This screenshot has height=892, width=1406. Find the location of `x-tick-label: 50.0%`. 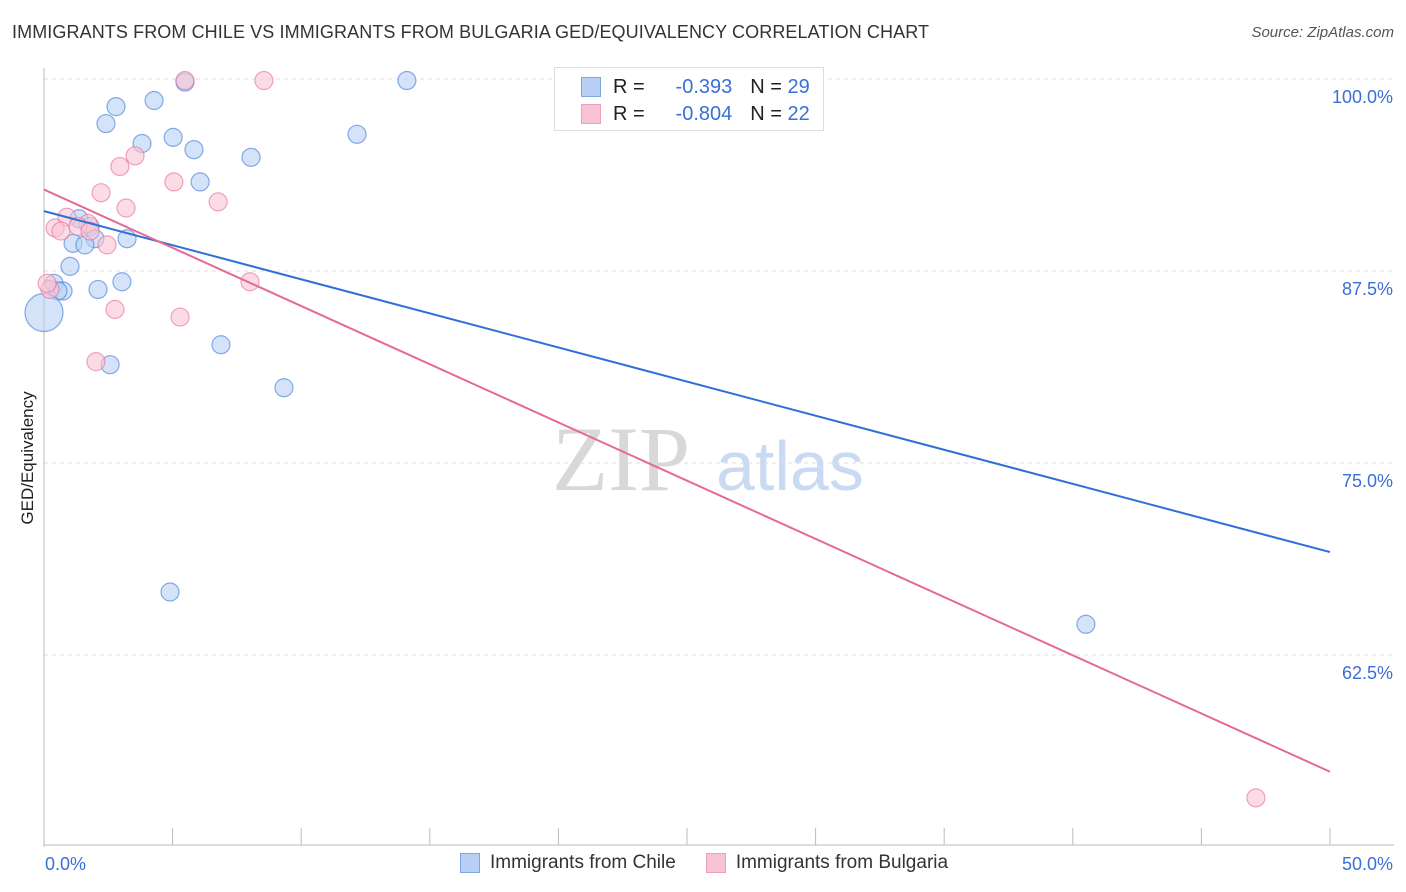

x-tick-label: 50.0% is located at coordinates (1367, 864).